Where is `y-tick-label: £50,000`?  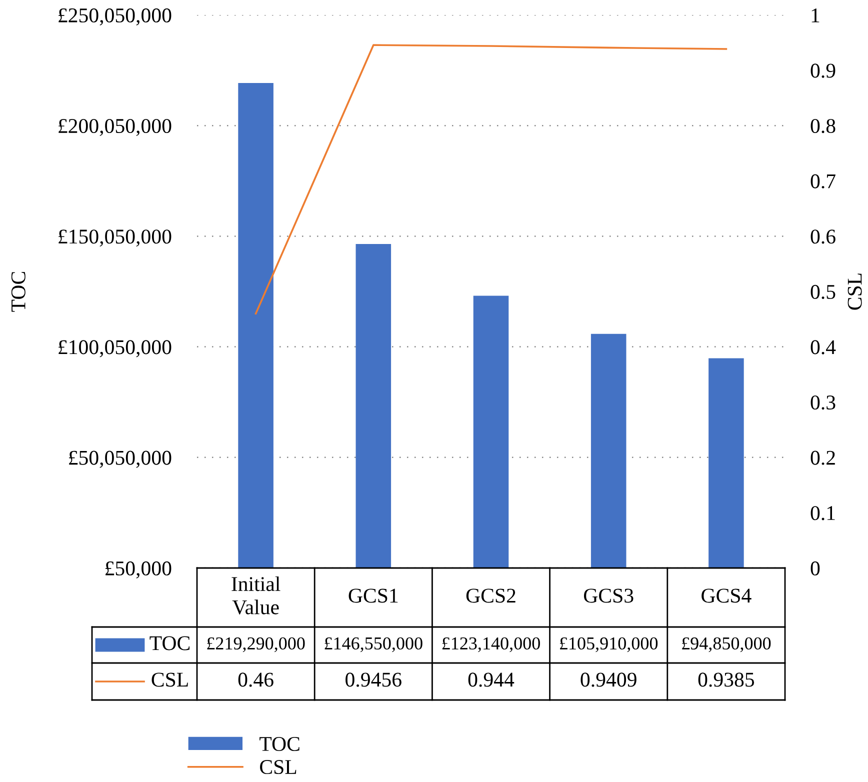
y-tick-label: £50,000 is located at coordinates (139, 569).